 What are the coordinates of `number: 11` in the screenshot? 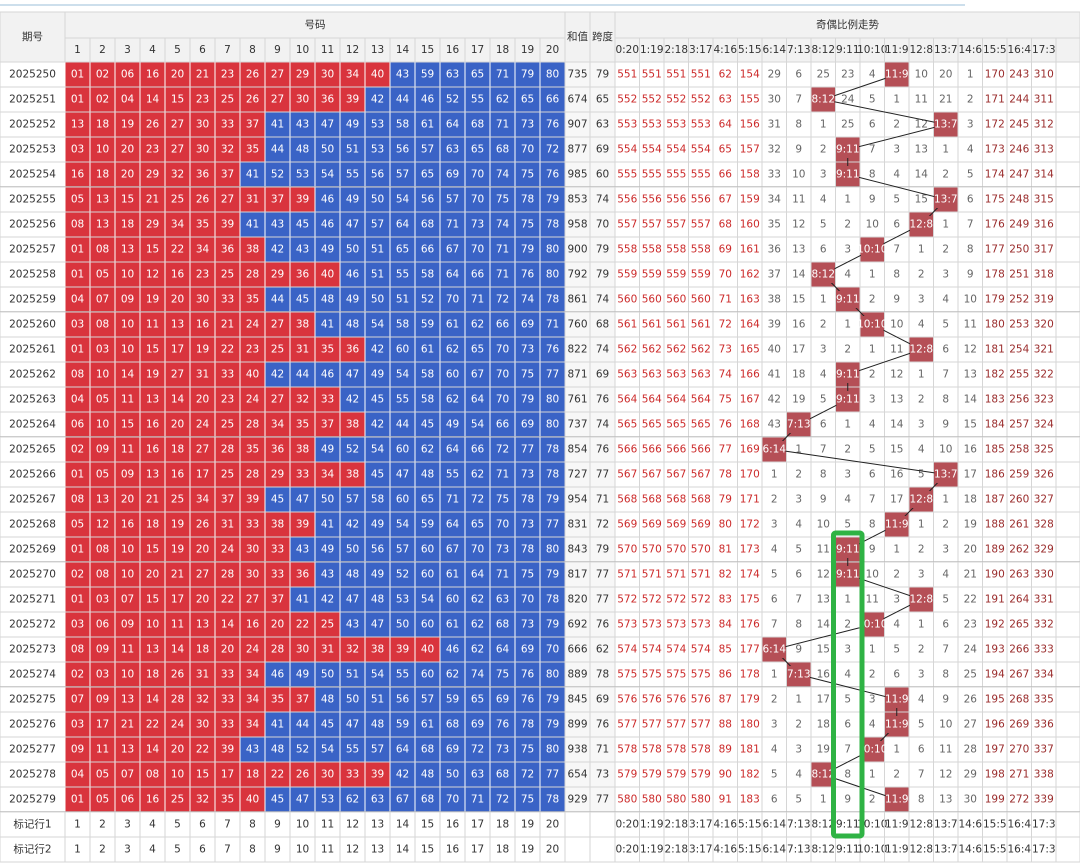 It's located at (127, 450).